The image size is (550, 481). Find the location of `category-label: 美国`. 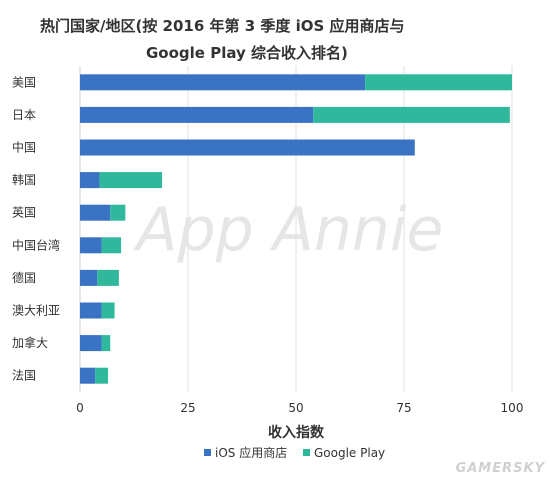

category-label: 美国 is located at coordinates (24, 82).